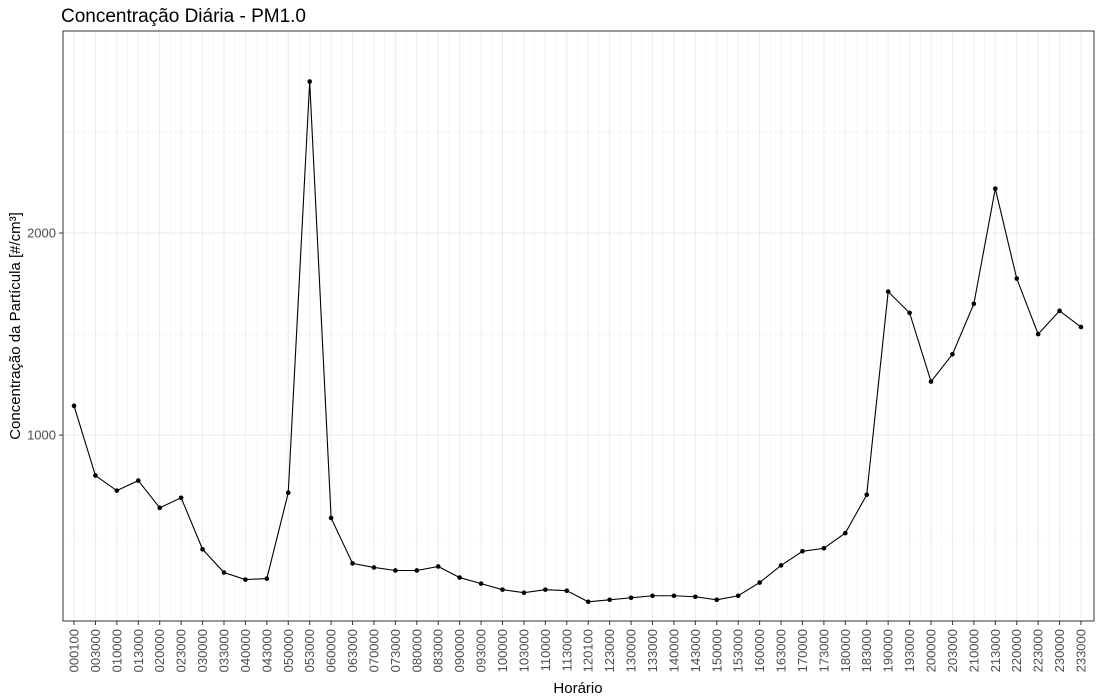 This screenshot has width=1100, height=700. I want to click on x-tick-label: 200000, so click(931, 650).